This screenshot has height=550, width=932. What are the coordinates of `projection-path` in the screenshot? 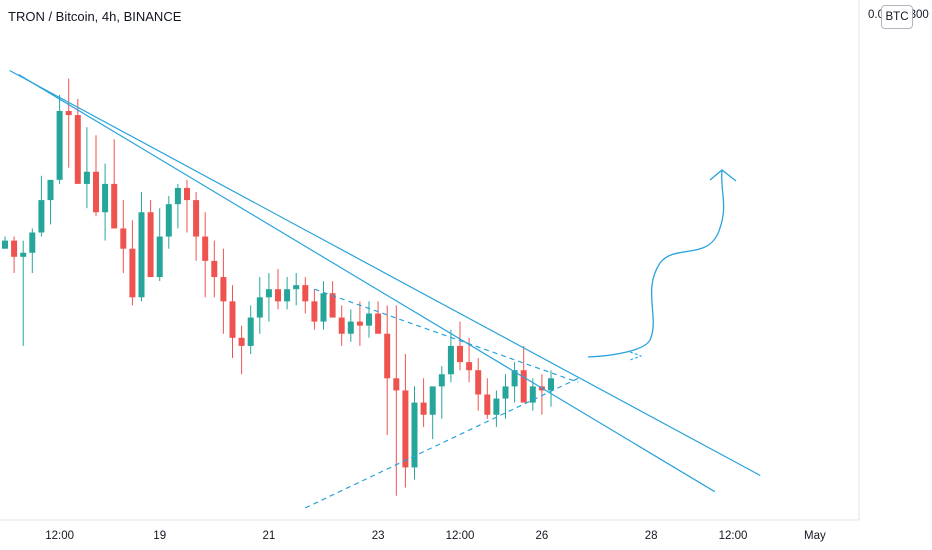 It's located at (656, 263).